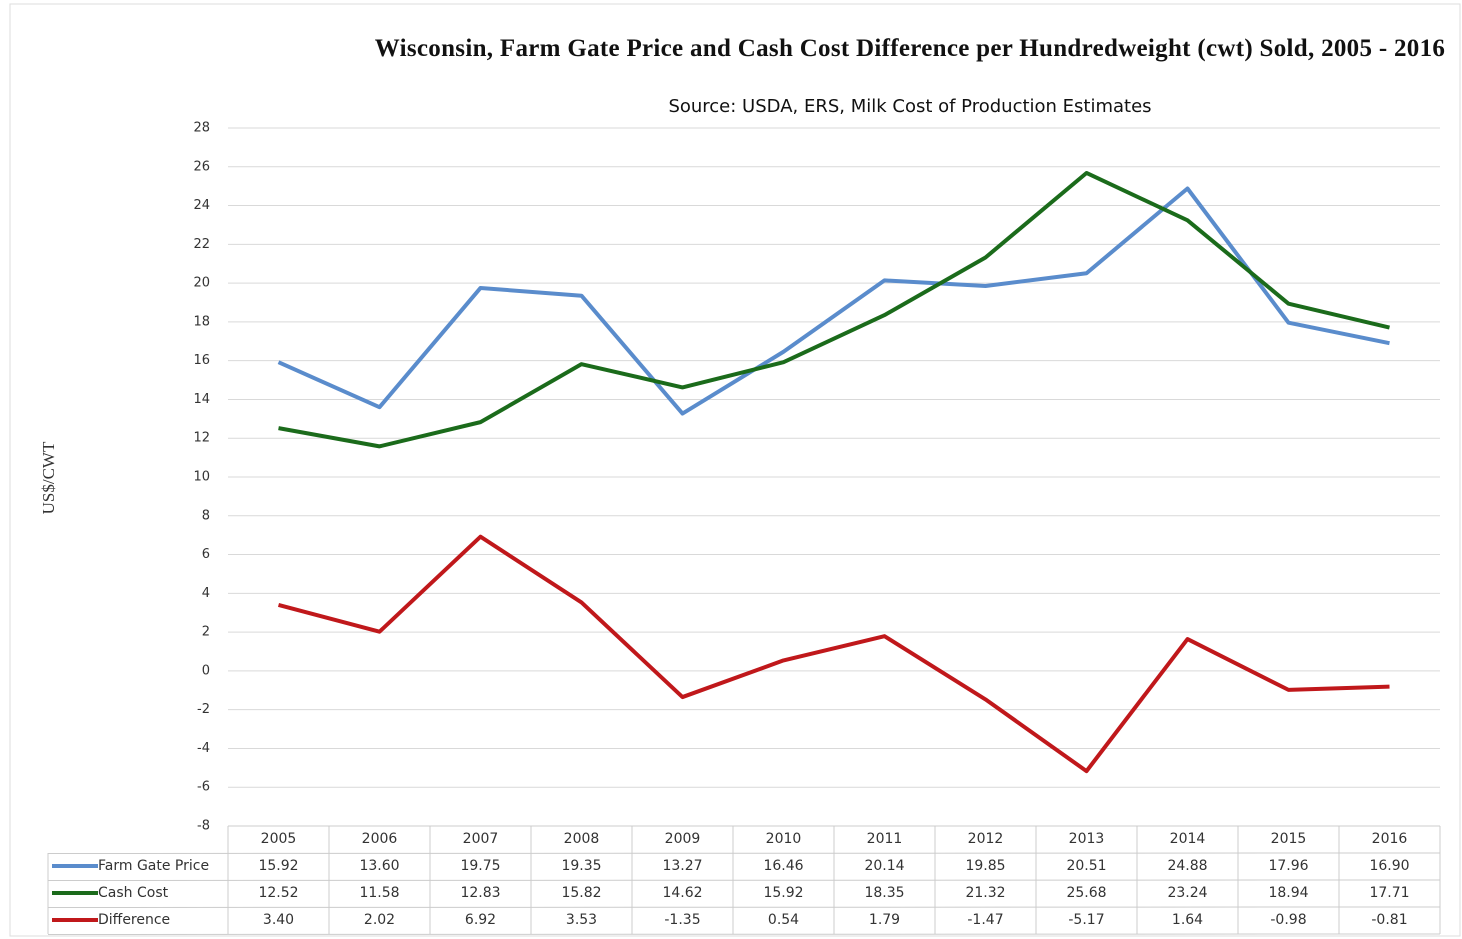 This screenshot has height=939, width=1462. What do you see at coordinates (206, 515) in the screenshot?
I see `y-tick-label: 8` at bounding box center [206, 515].